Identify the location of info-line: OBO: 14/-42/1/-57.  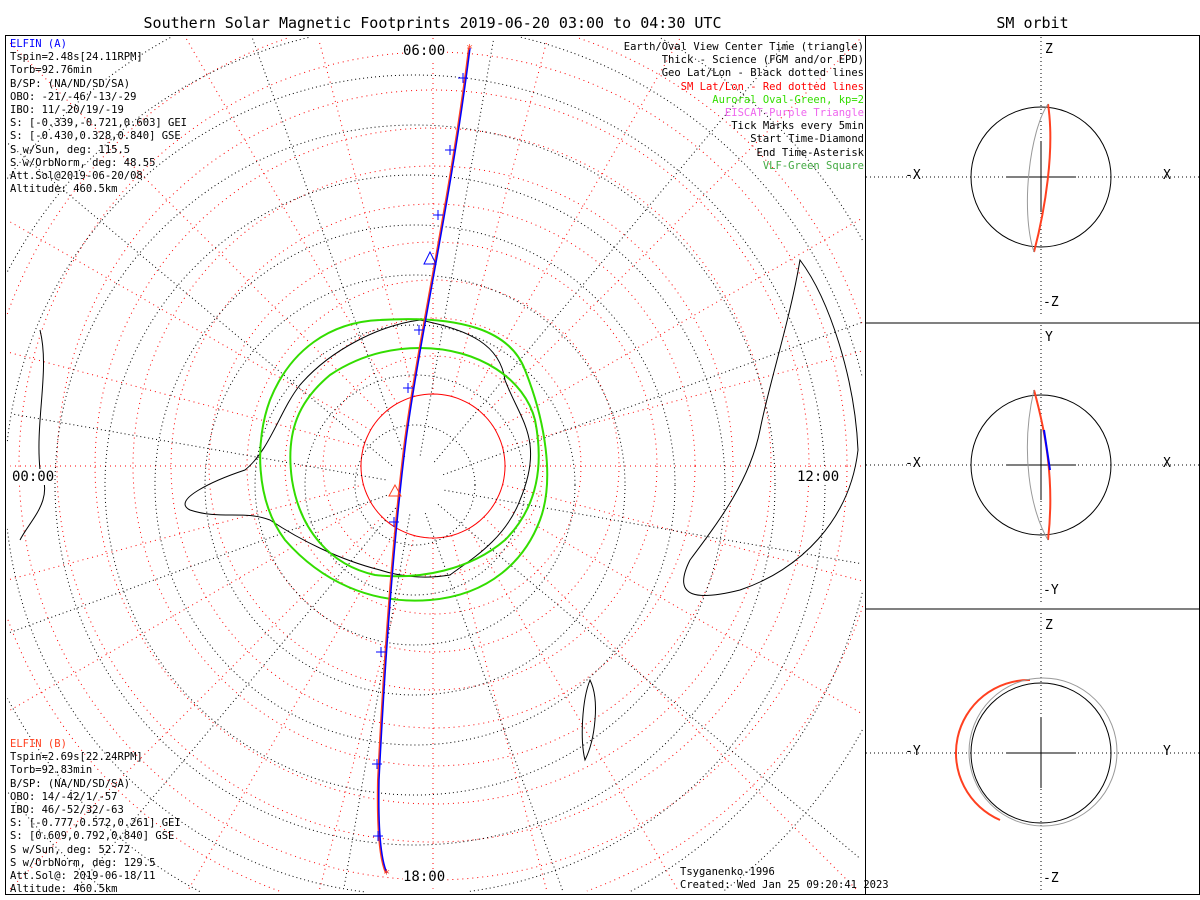
(64, 796).